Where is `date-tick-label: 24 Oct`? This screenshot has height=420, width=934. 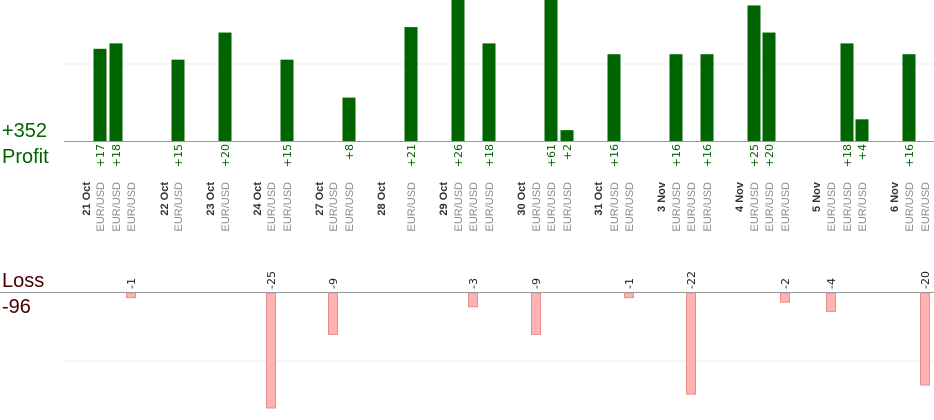
date-tick-label: 24 Oct is located at coordinates (258, 199).